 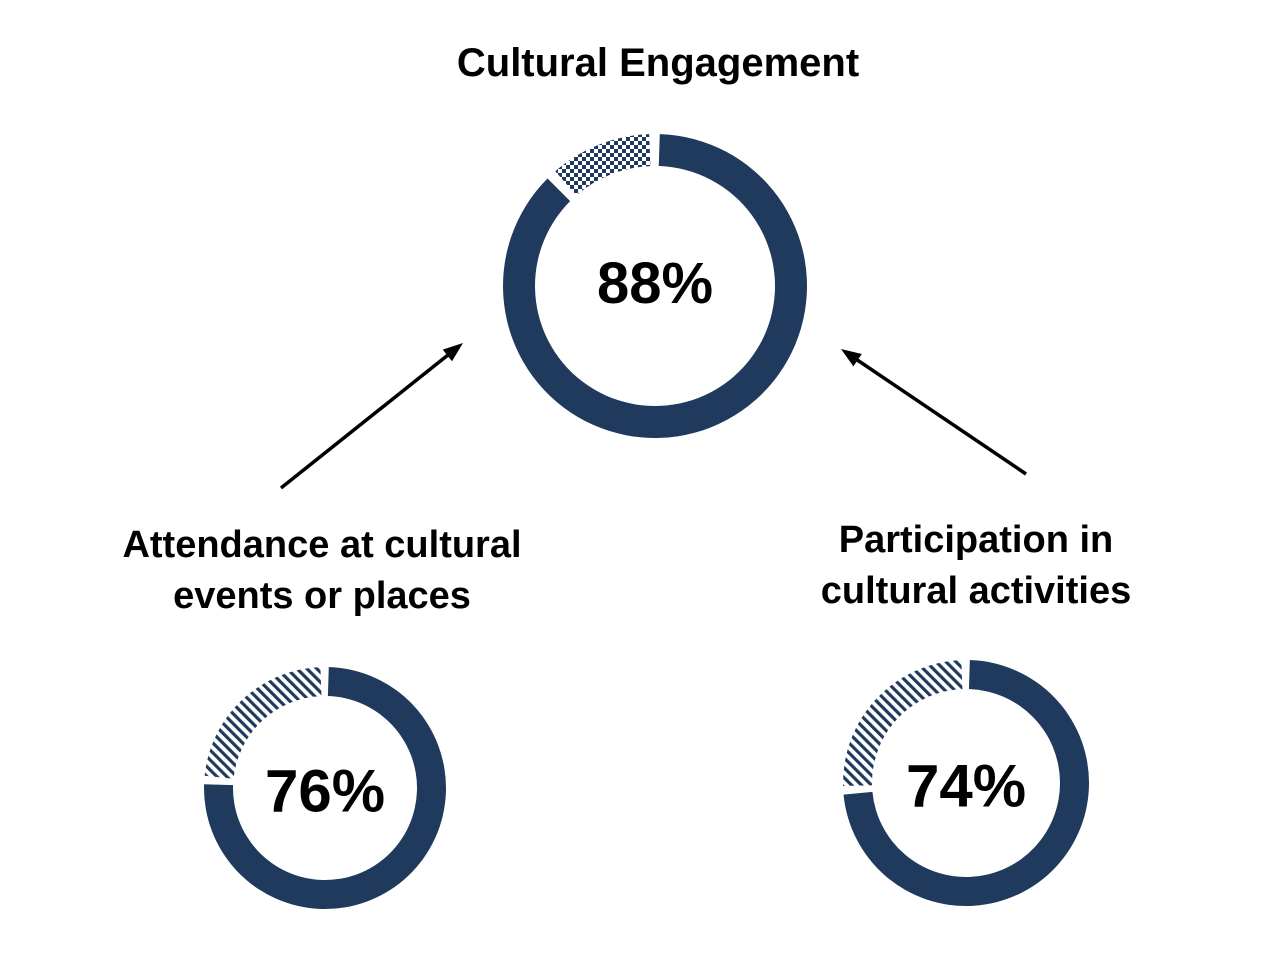 I want to click on arrow-attendance-to-engagement, so click(x=371, y=416).